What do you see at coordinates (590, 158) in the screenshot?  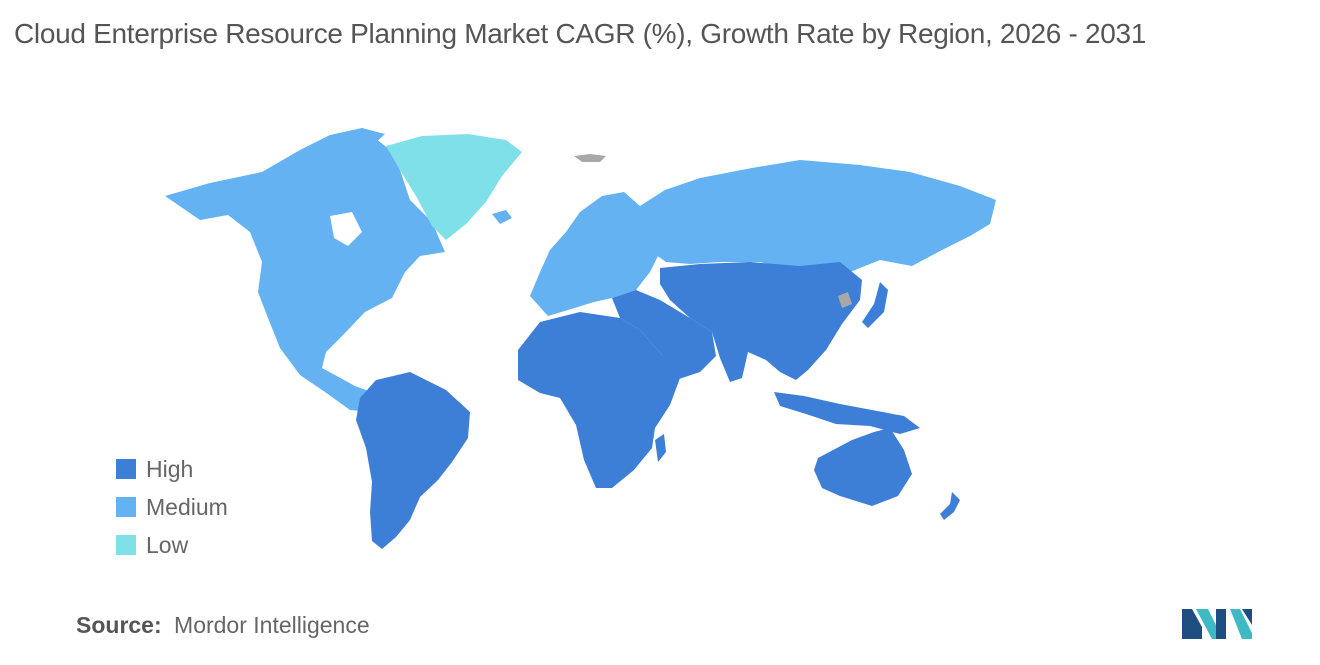 I see `region-svalbard` at bounding box center [590, 158].